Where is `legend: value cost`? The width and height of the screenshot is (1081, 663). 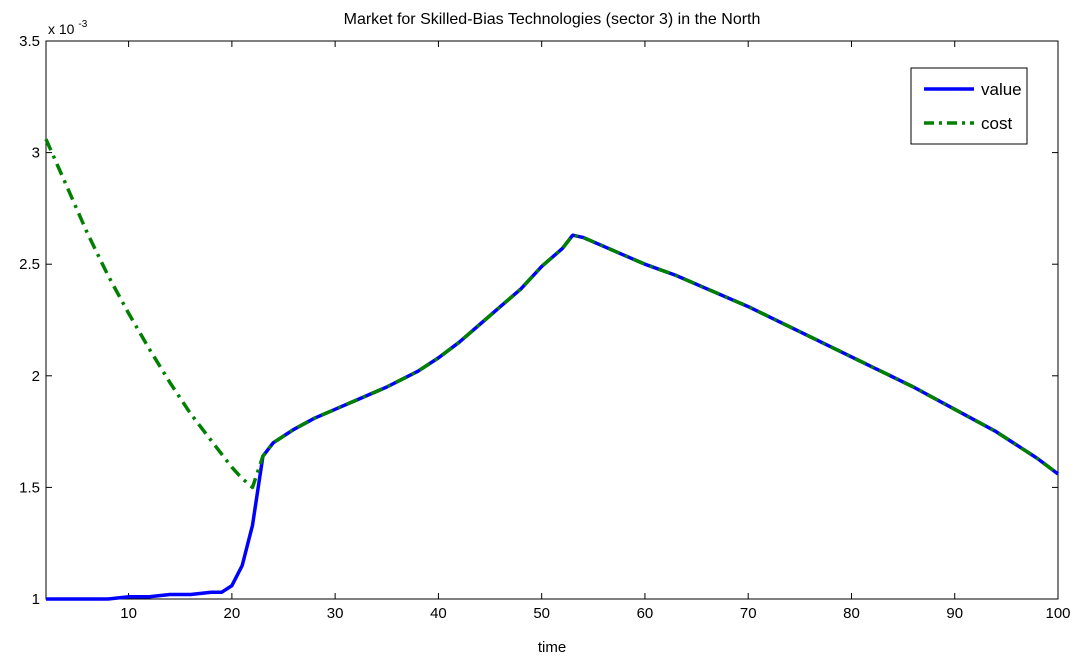
legend: value cost is located at coordinates (969, 106).